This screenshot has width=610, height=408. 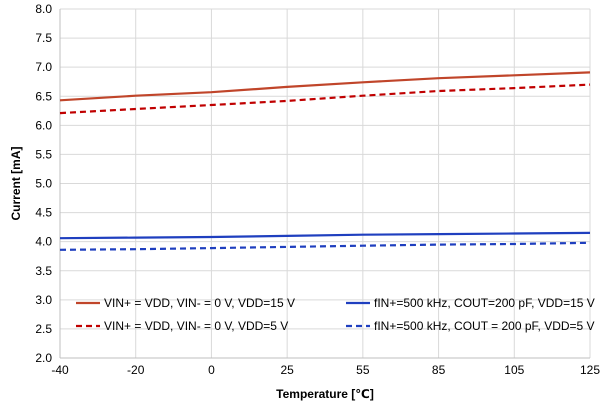 I want to click on x-tick-label: 125, so click(x=590, y=370).